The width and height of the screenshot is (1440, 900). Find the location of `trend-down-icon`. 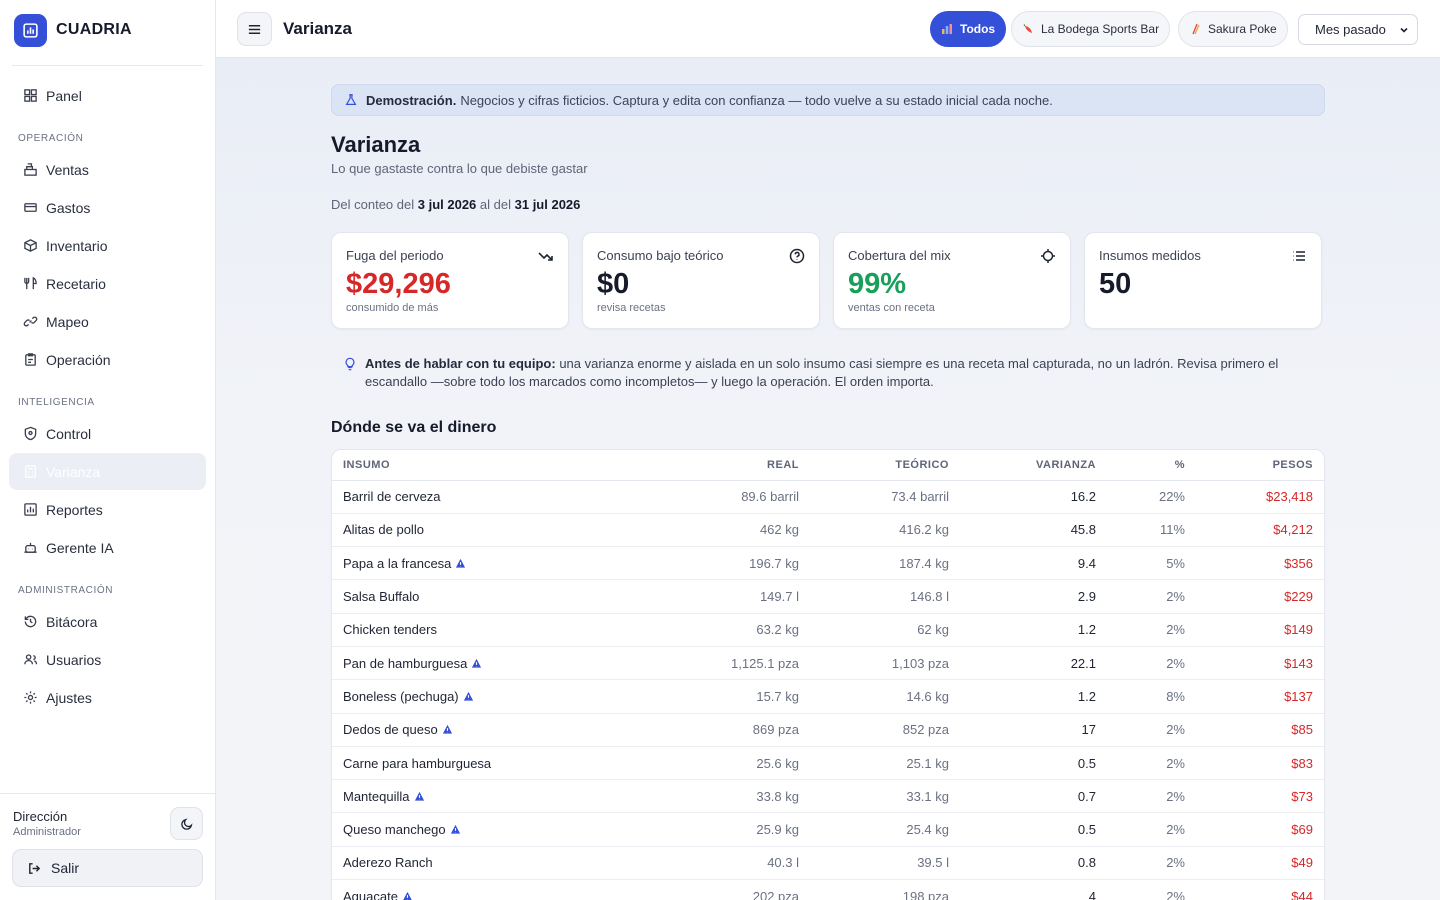

trend-down-icon is located at coordinates (545, 256).